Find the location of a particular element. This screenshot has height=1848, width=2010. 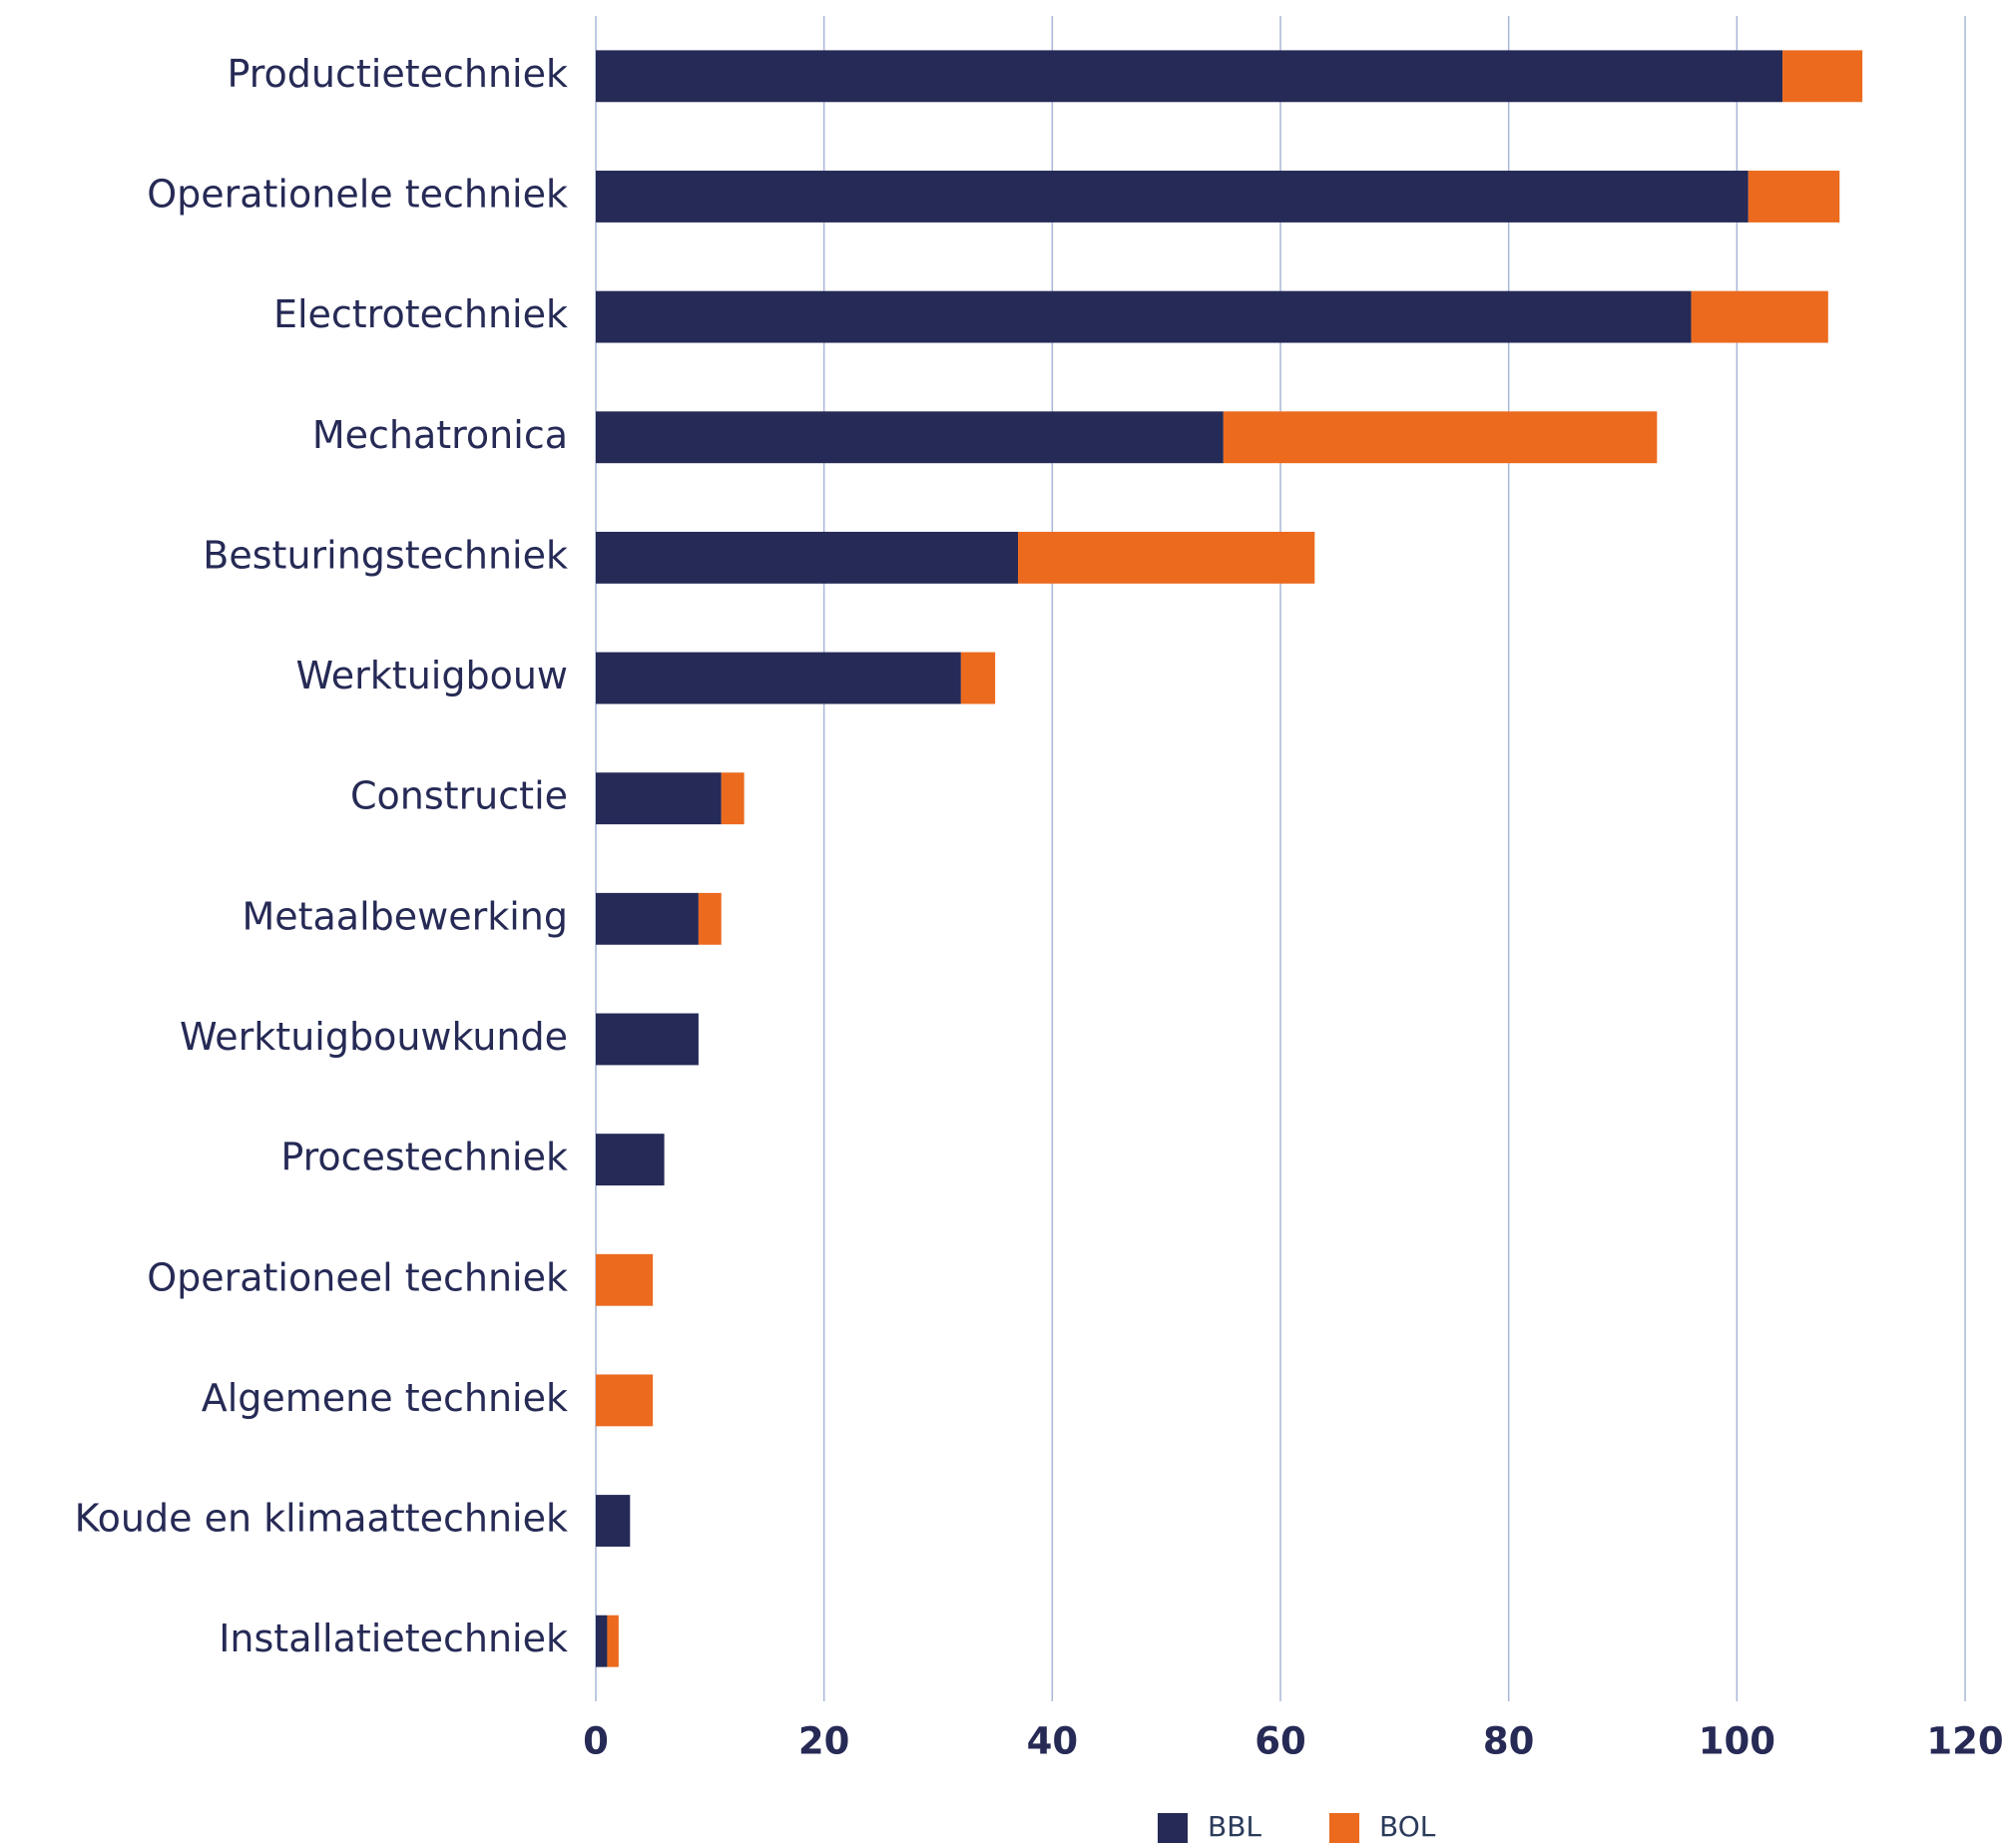

y-tick-label: Werktuigbouwkunde is located at coordinates (374, 1037).